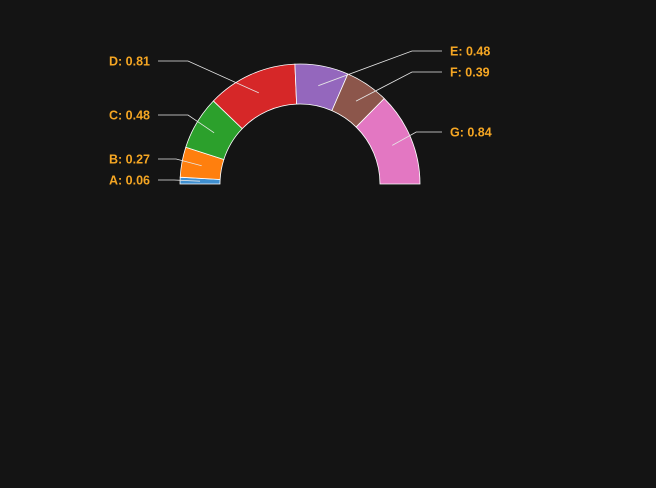  Describe the element at coordinates (129, 181) in the screenshot. I see `slice-label-a: A: 0.06` at that location.